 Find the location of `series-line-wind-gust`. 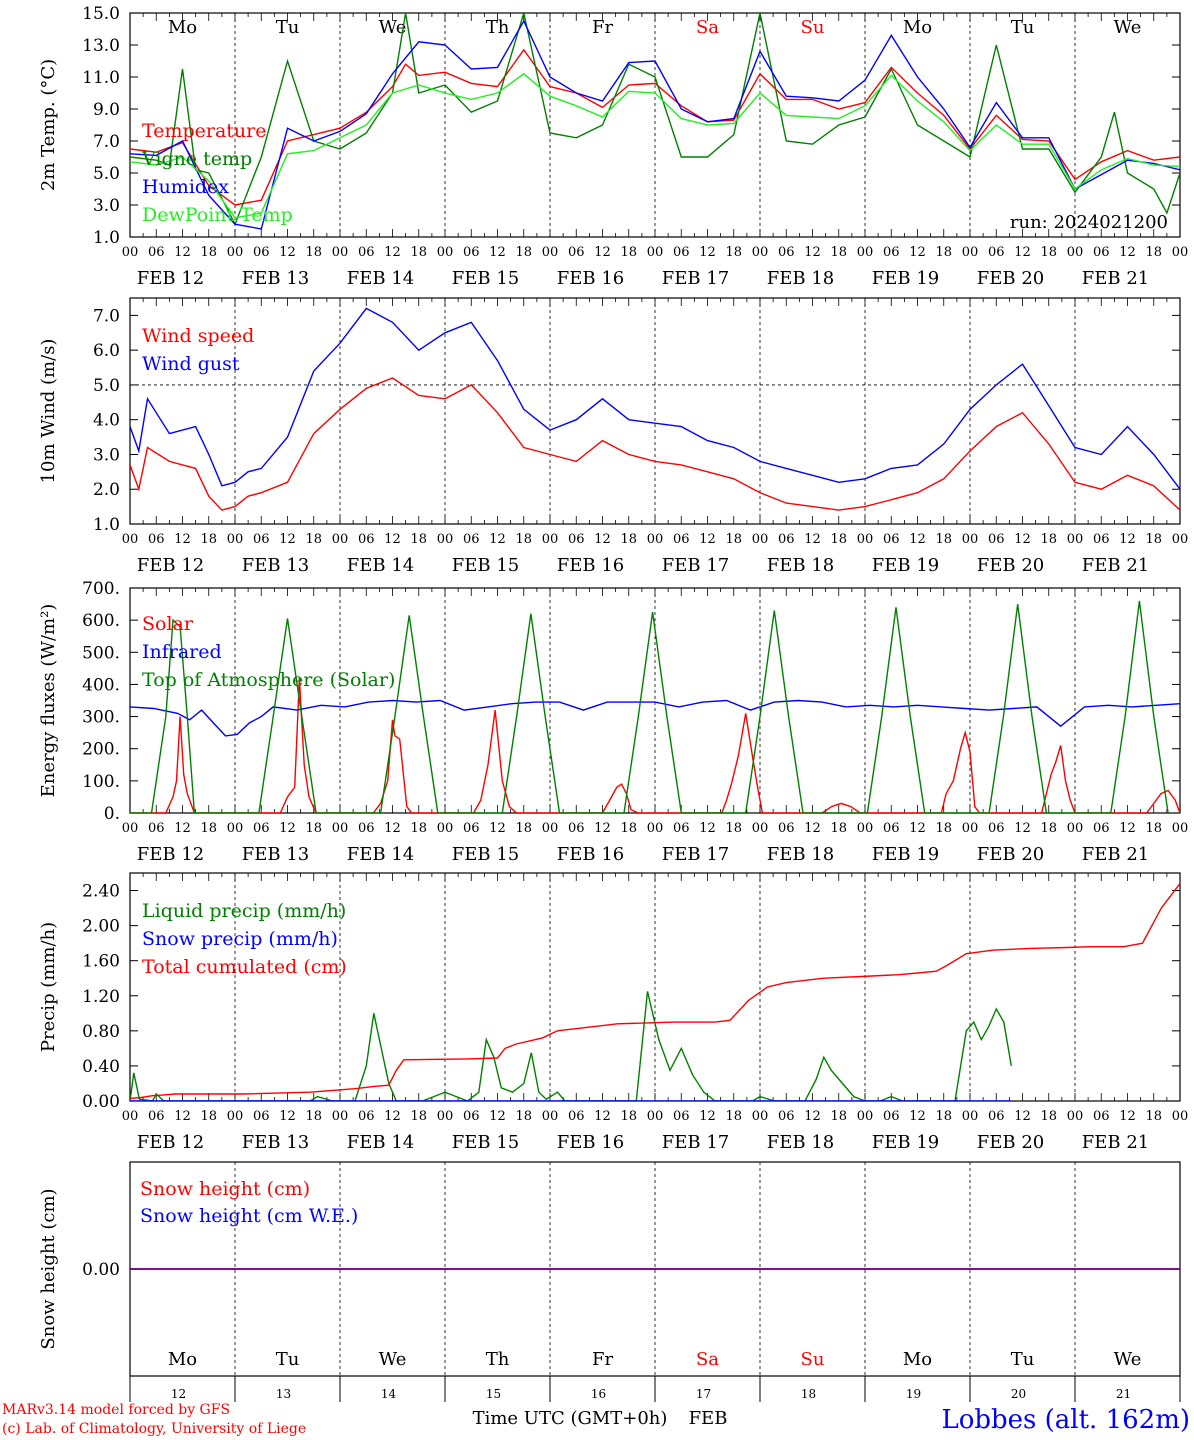

series-line-wind-gust is located at coordinates (655, 399).